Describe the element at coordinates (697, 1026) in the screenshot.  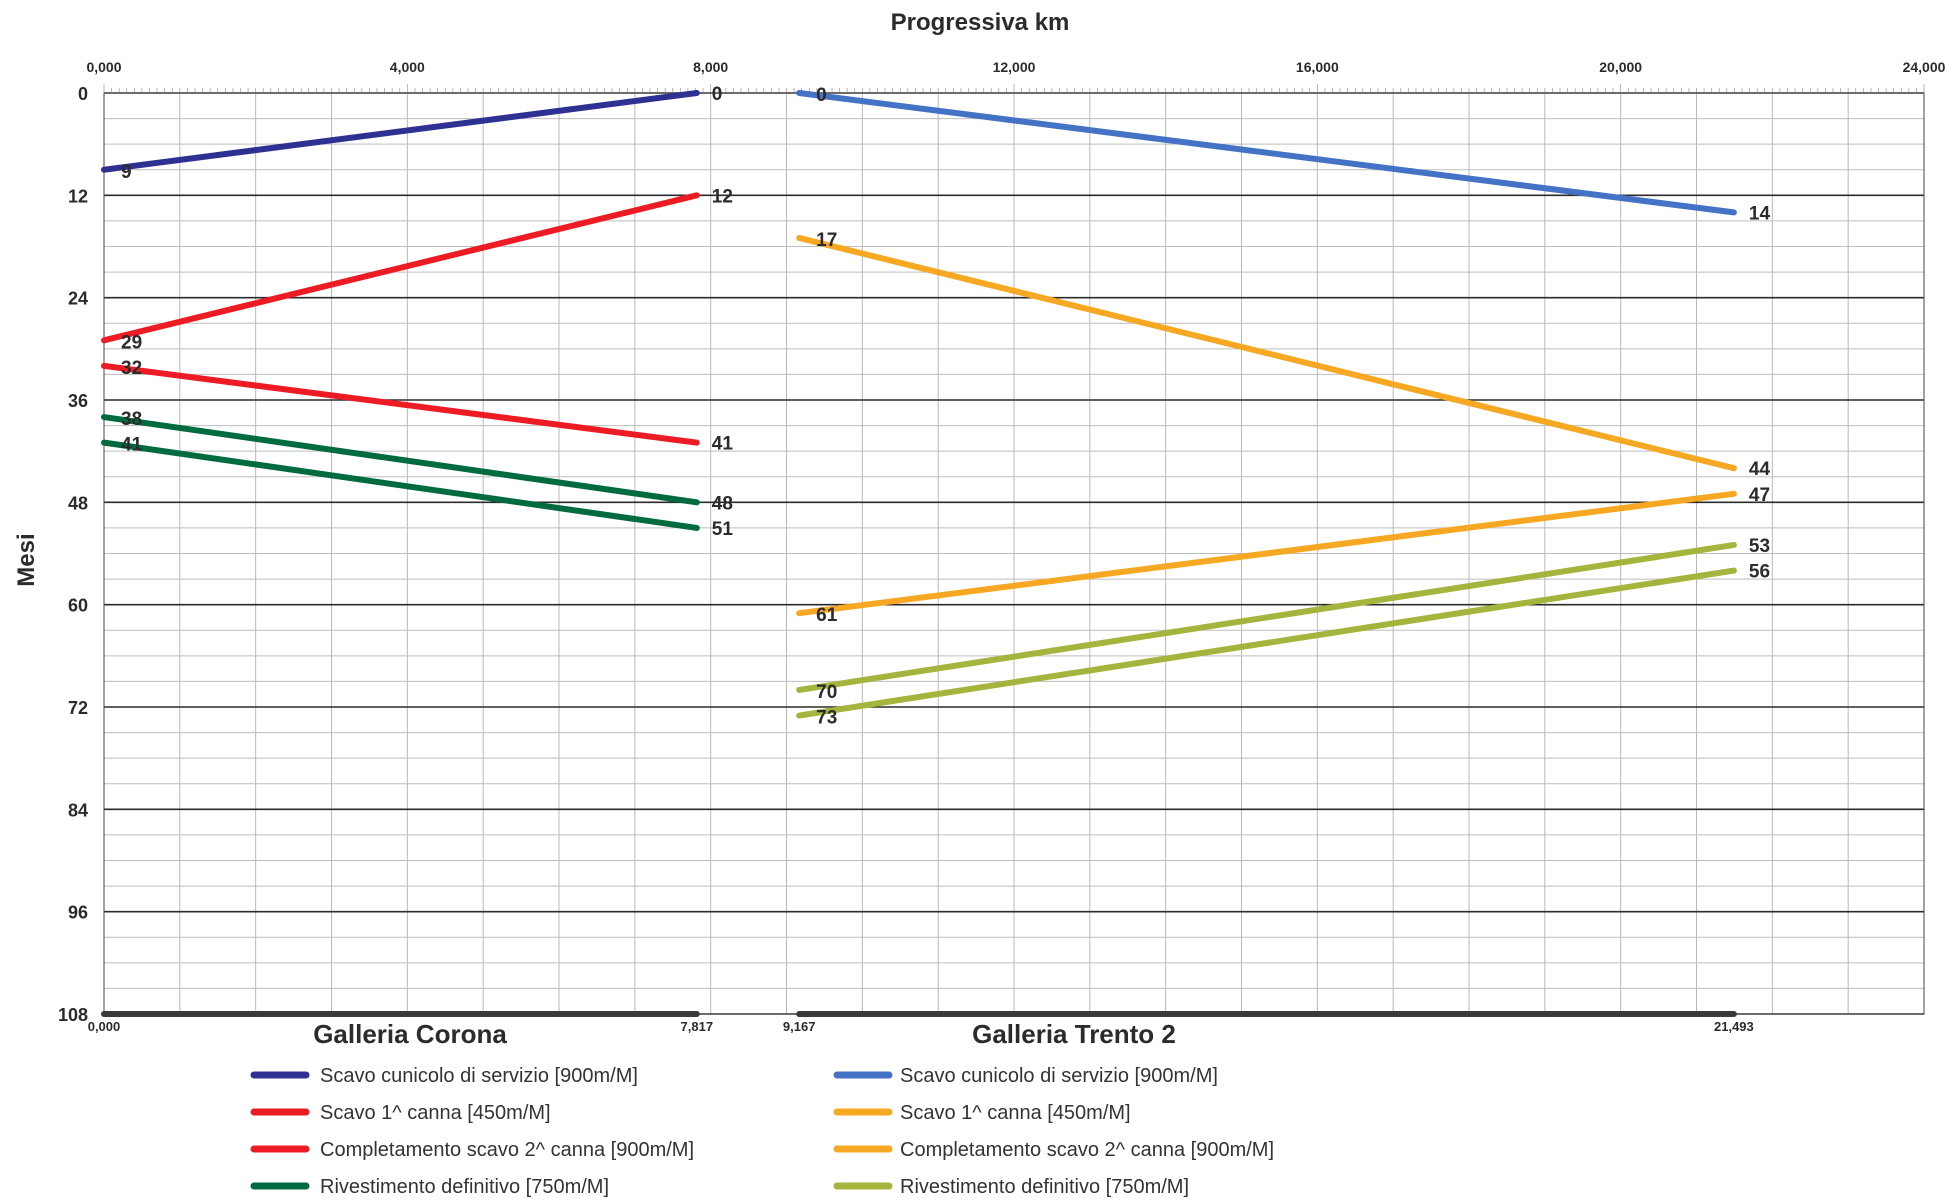
I see `tunnel-end-label: 7,817` at that location.